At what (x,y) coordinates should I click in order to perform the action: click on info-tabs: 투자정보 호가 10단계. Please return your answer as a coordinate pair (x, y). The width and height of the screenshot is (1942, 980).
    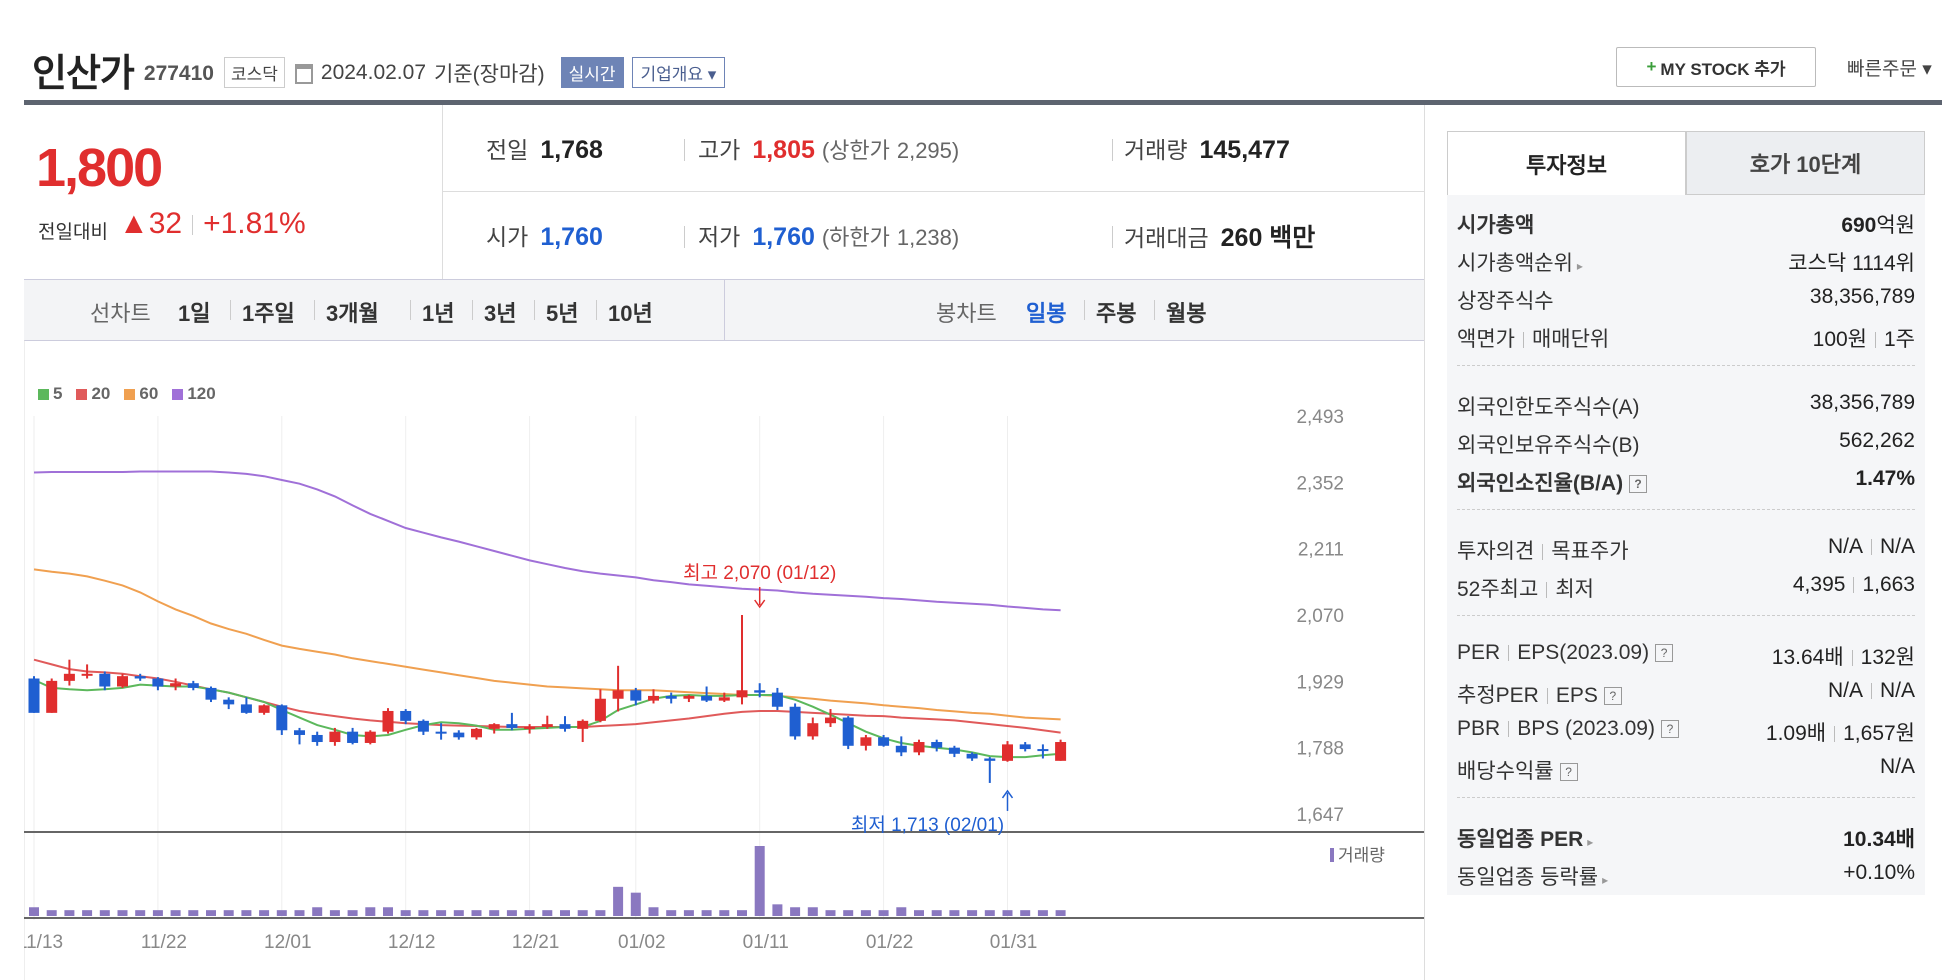
    Looking at the image, I should click on (1686, 163).